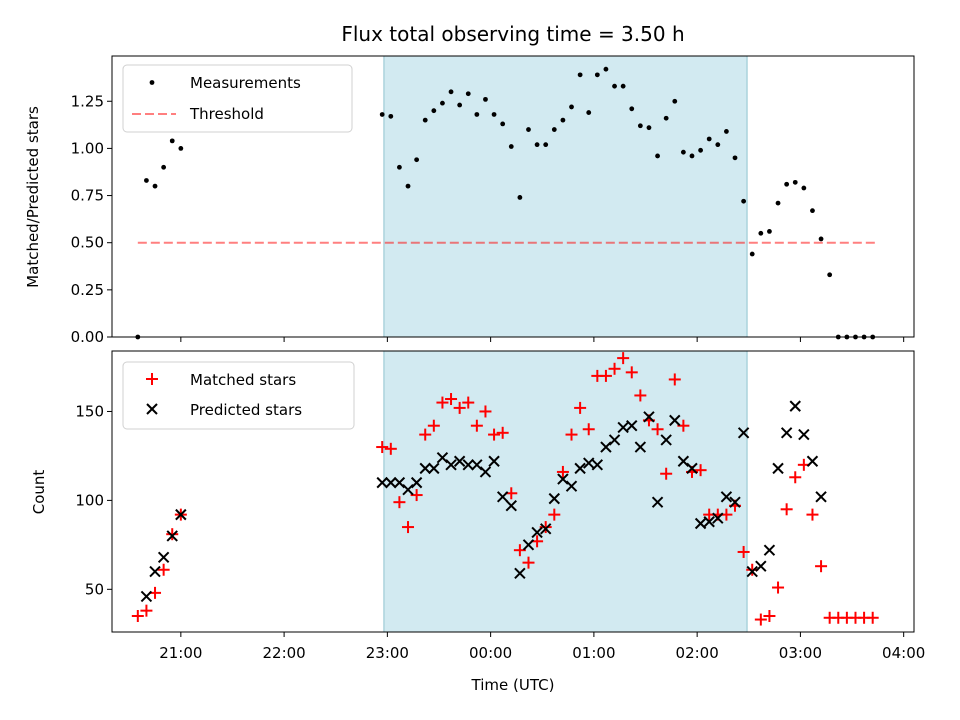 This screenshot has height=720, width=960. Describe the element at coordinates (565, 196) in the screenshot. I see `ratio-panel-shaded-region` at that location.